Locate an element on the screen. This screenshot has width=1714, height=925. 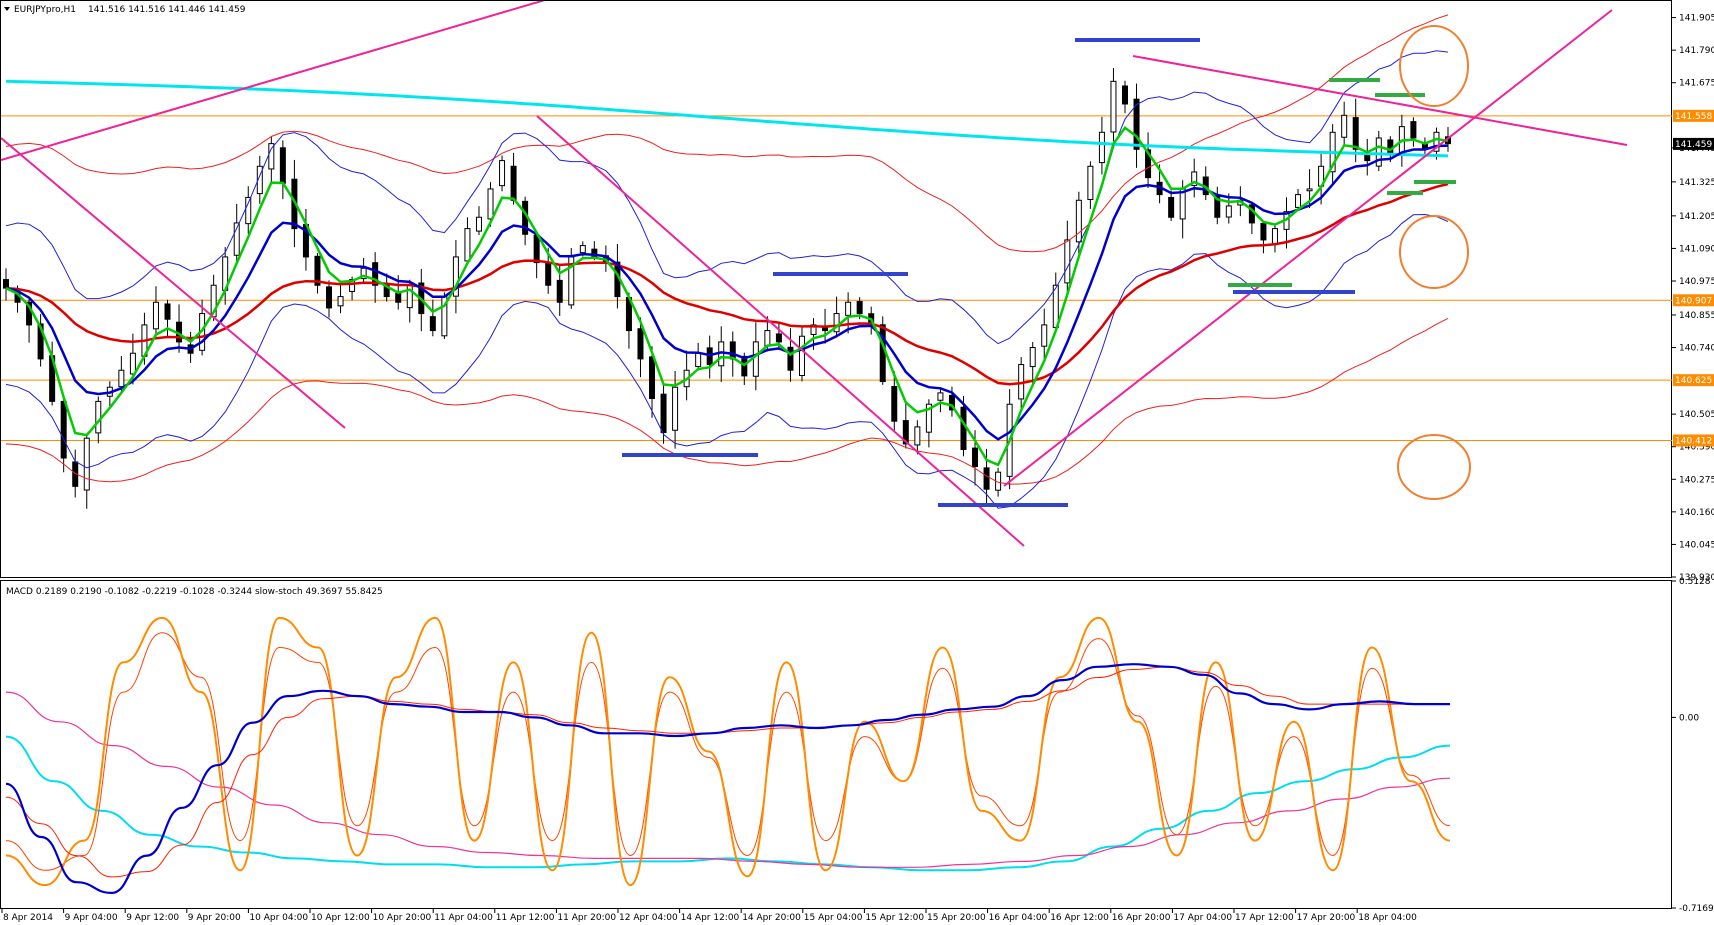
price-tick-label: 140.390 is located at coordinates (1696, 448).